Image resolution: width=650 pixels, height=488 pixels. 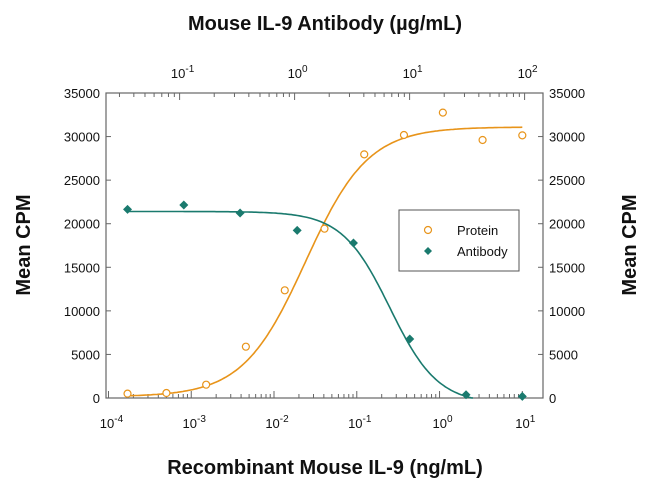 I want to click on legend-antibody-label: Antibody, so click(x=482, y=251).